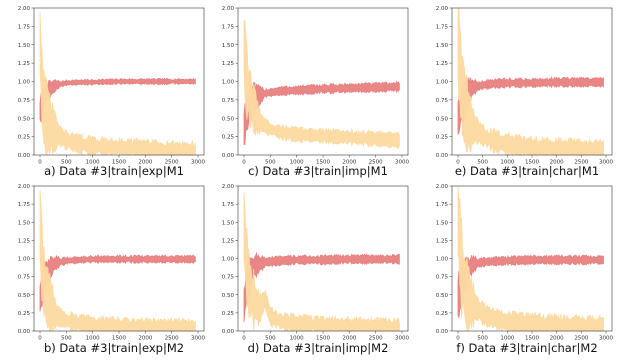 The width and height of the screenshot is (620, 362). I want to click on panel-caption: e) Data #3|train|char|M1, so click(527, 171).